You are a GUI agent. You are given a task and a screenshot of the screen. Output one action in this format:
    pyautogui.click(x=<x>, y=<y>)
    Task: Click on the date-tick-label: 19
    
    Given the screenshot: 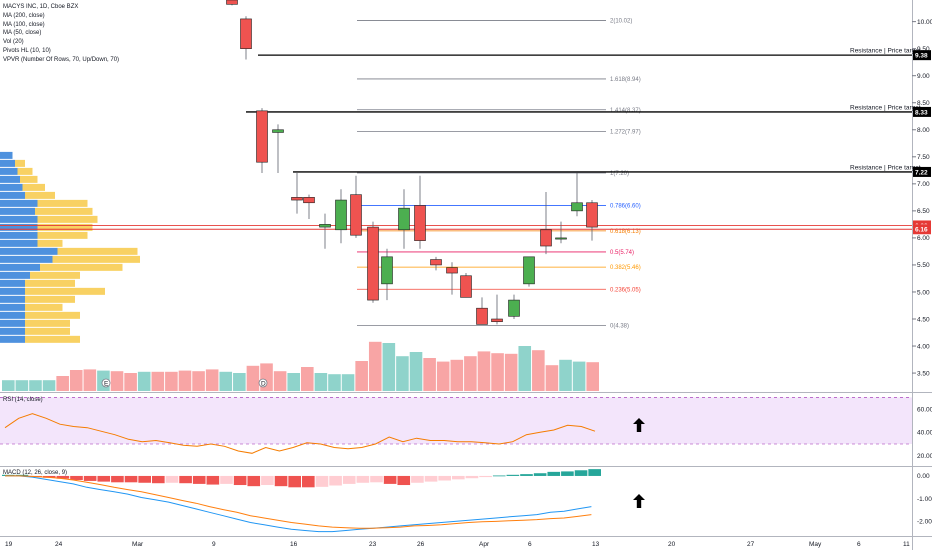 What is the action you would take?
    pyautogui.click(x=9, y=544)
    